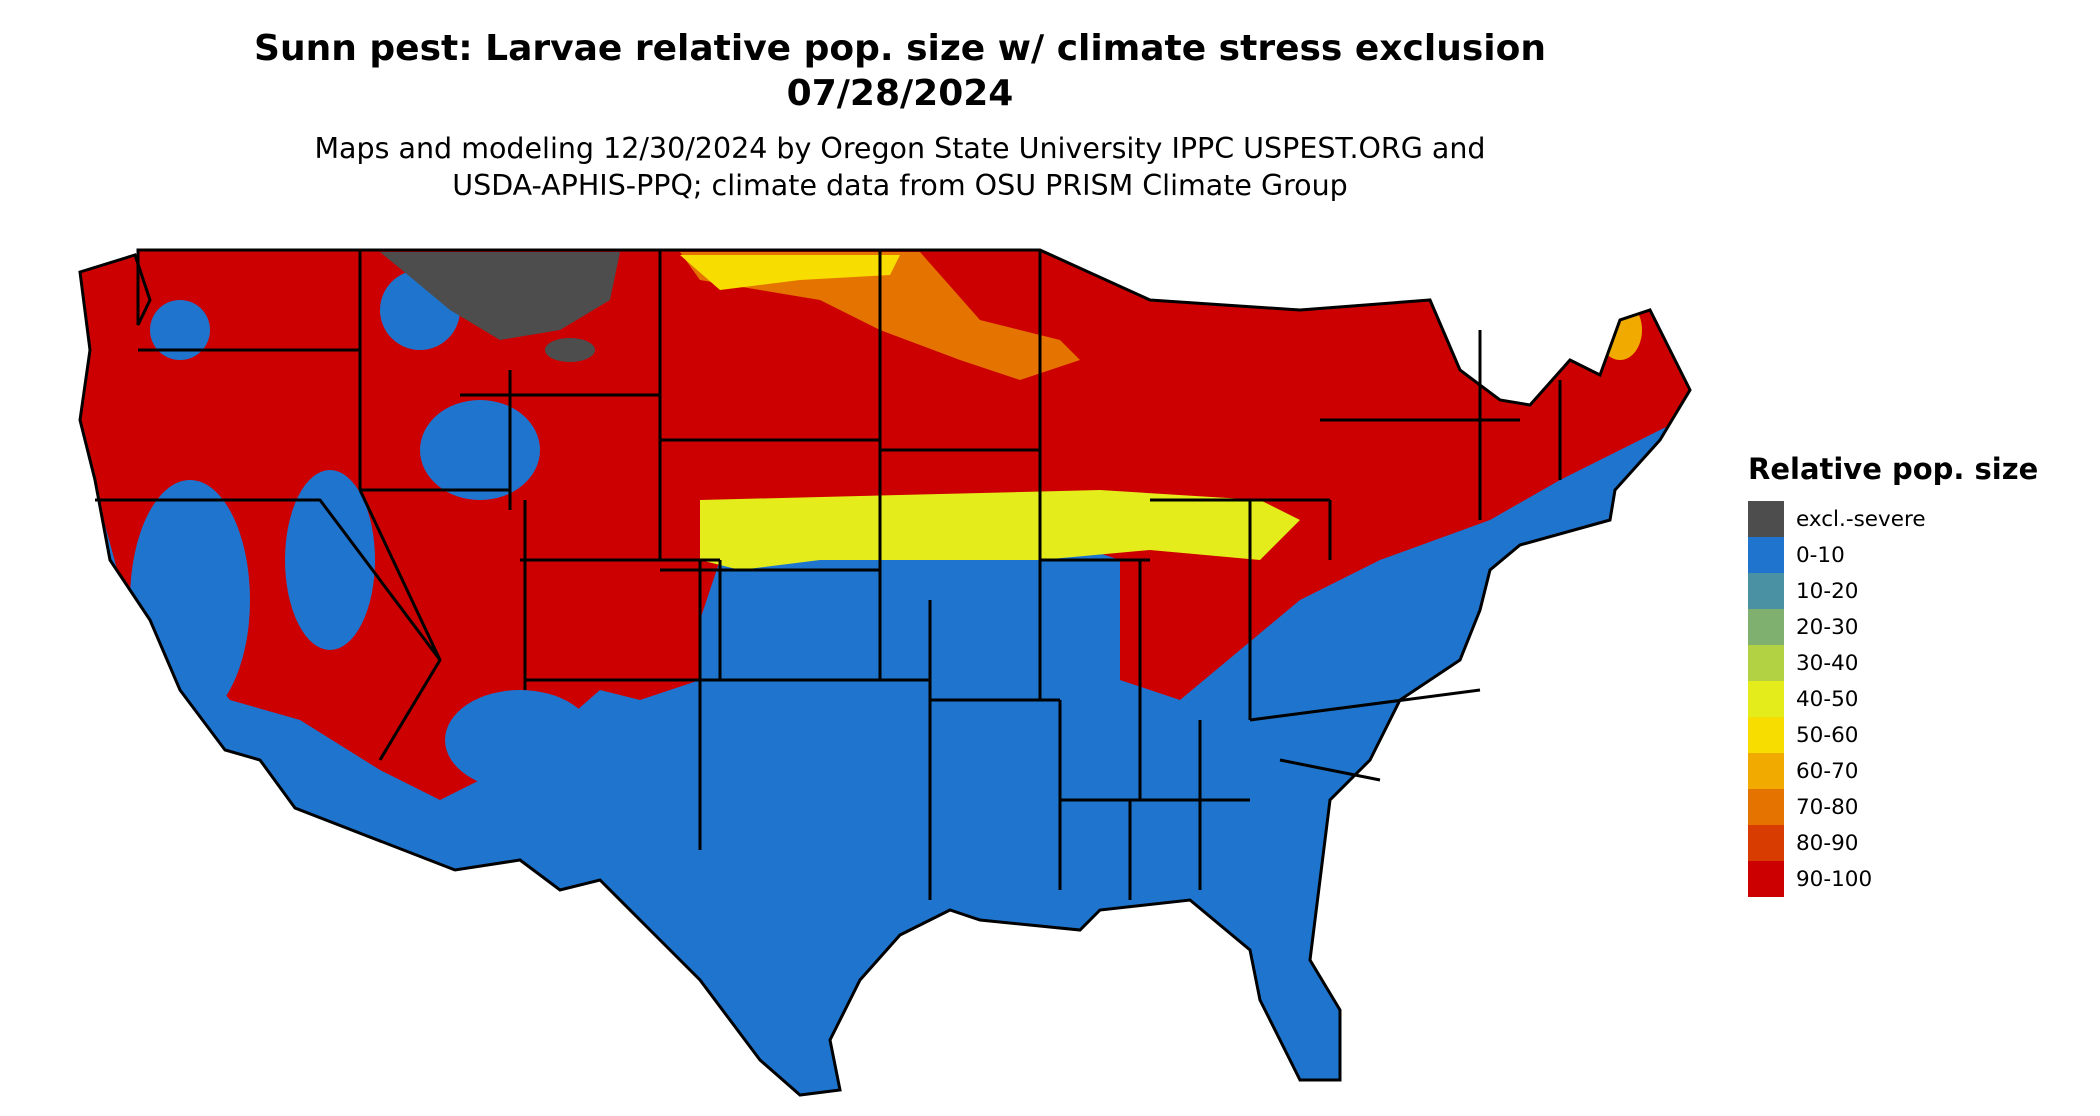  What do you see at coordinates (1893, 735) in the screenshot?
I see `legend-item: 50-60` at bounding box center [1893, 735].